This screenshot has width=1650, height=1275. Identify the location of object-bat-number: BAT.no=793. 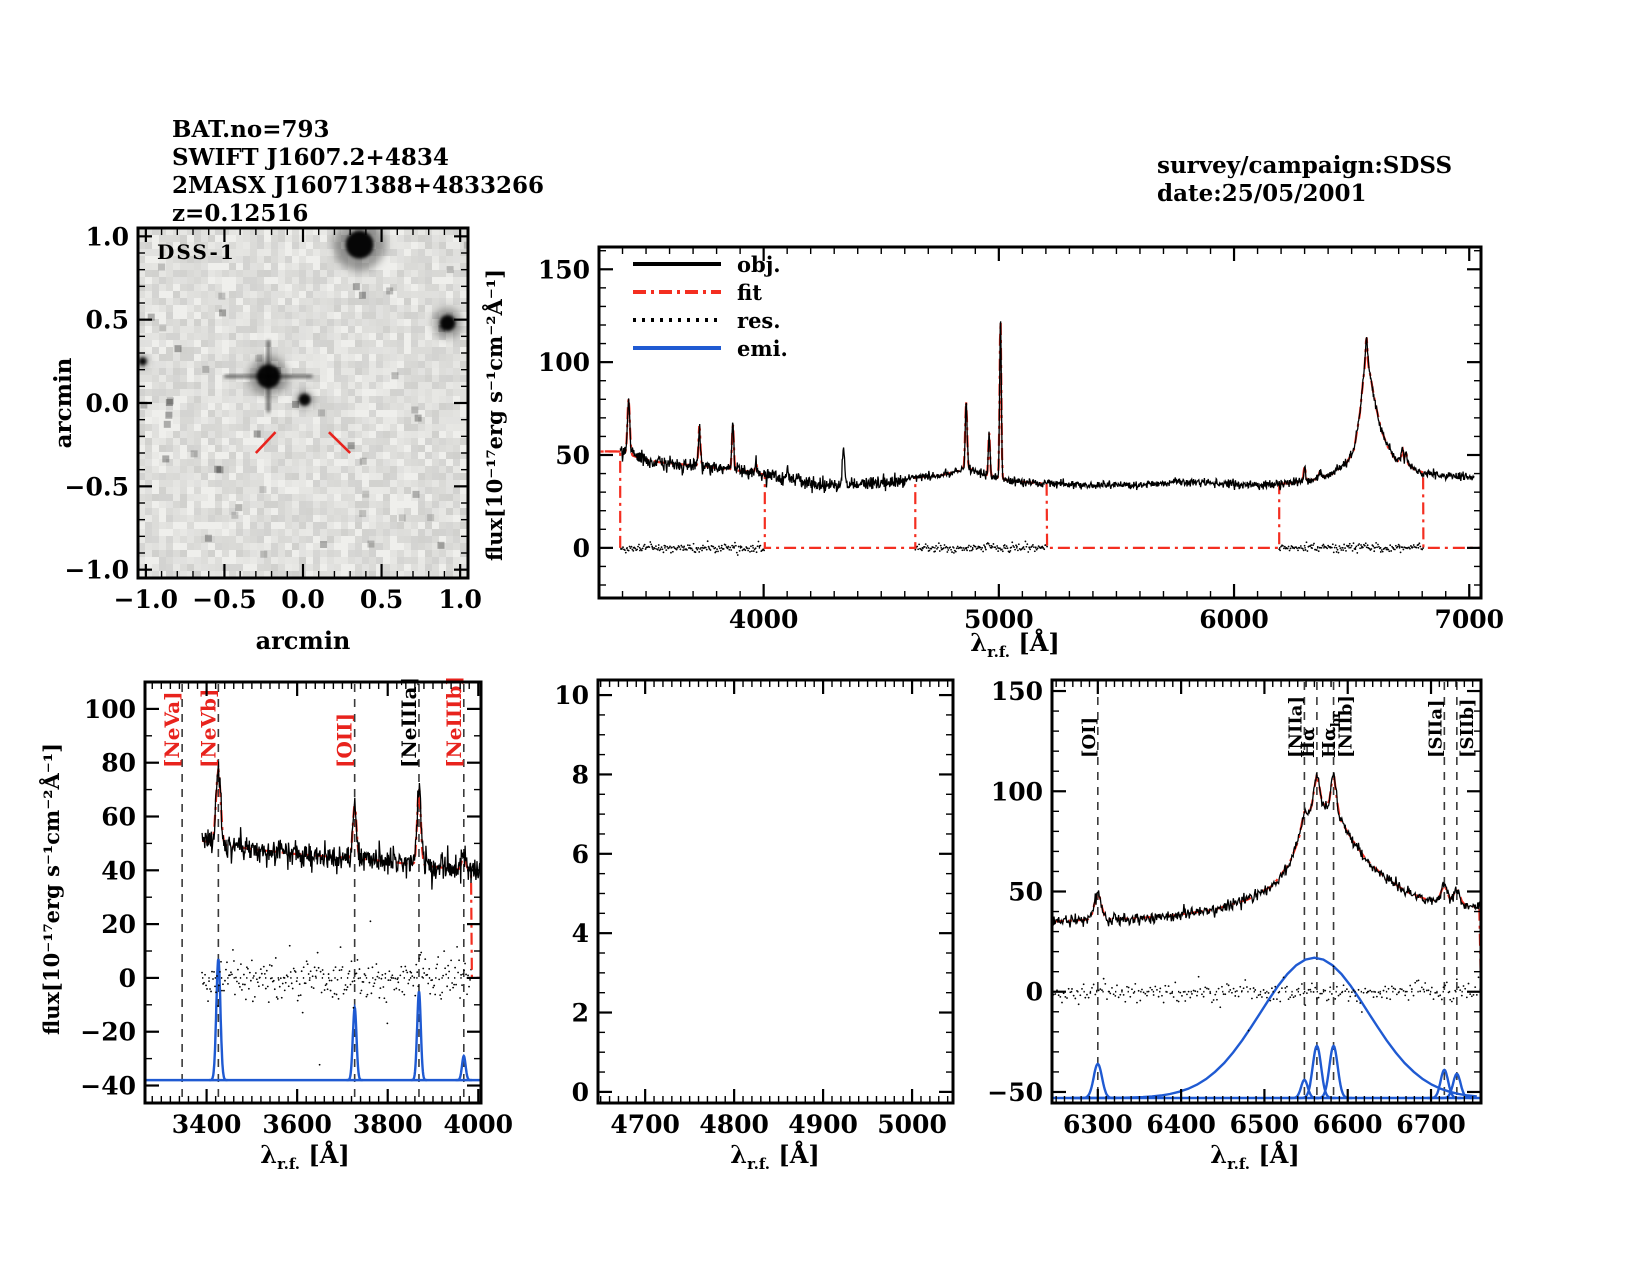
(251, 129).